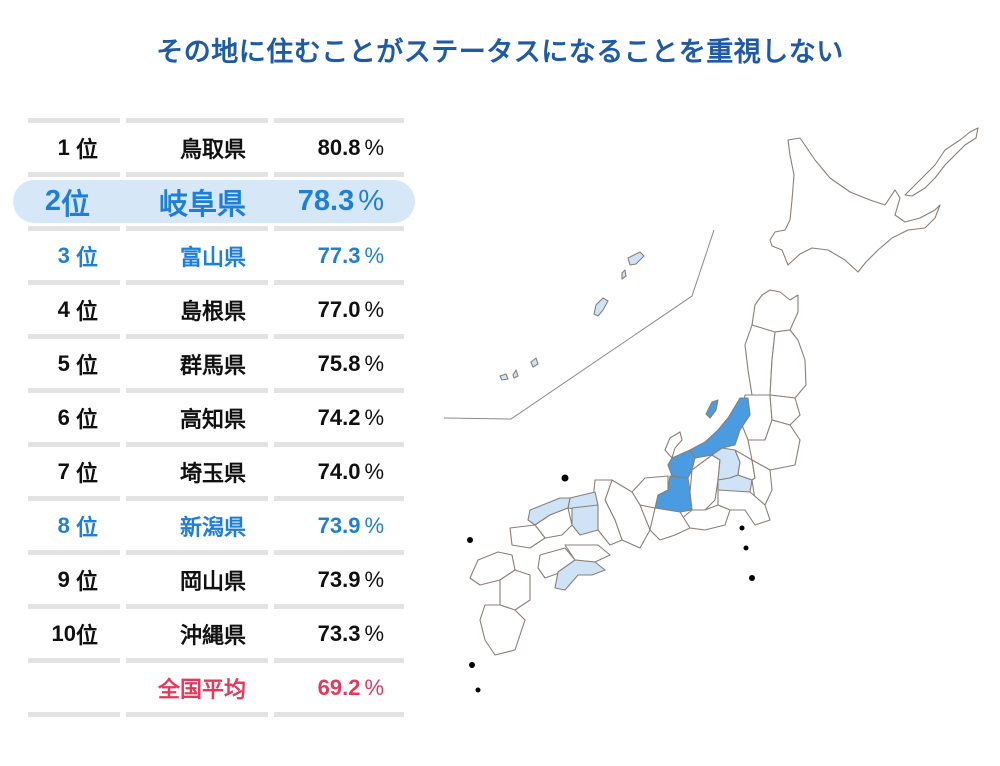  I want to click on iwate, so click(788, 364).